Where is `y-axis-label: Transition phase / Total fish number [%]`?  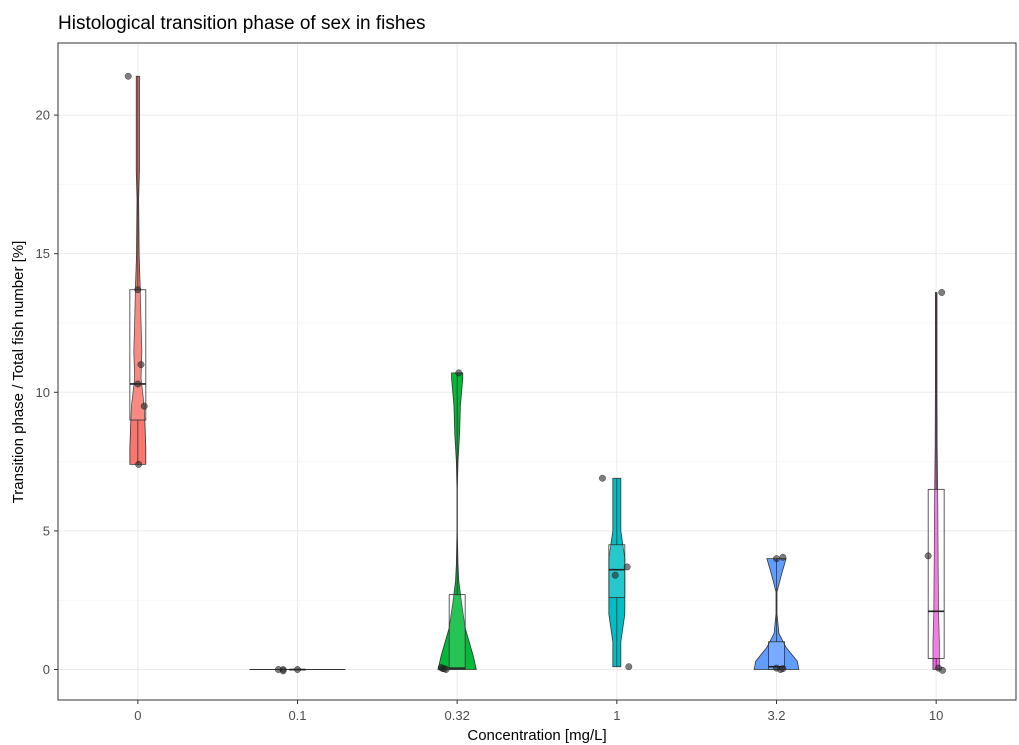 y-axis-label: Transition phase / Total fish number [%] is located at coordinates (18, 372).